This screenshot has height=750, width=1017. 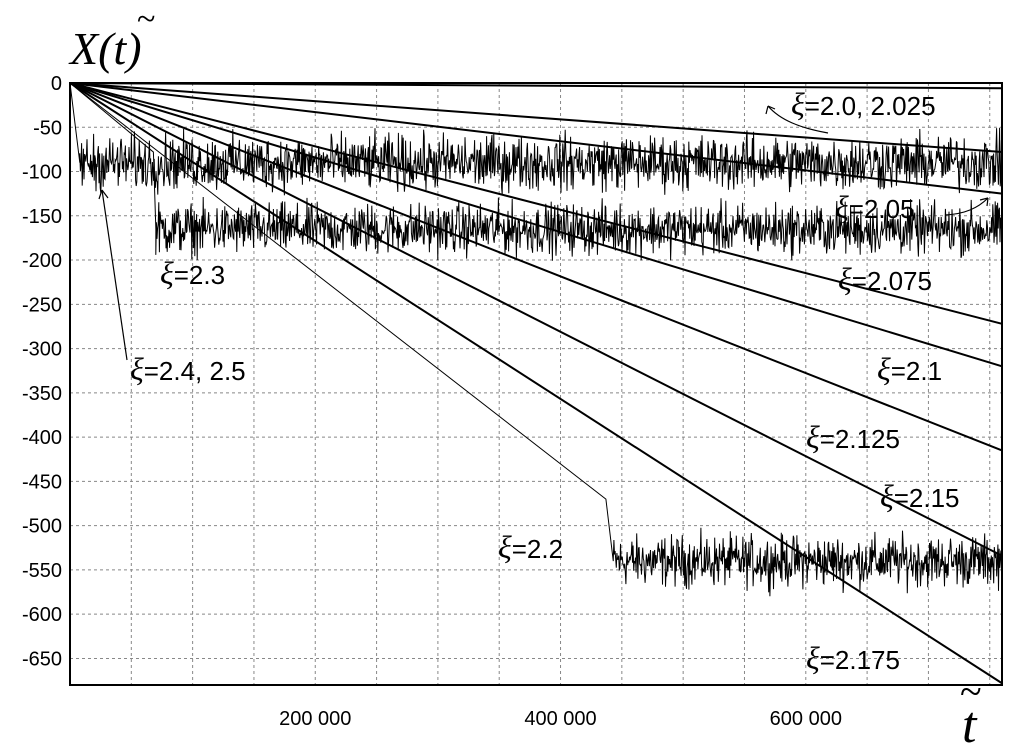 I want to click on y-tick-label: -400, so click(x=42, y=438).